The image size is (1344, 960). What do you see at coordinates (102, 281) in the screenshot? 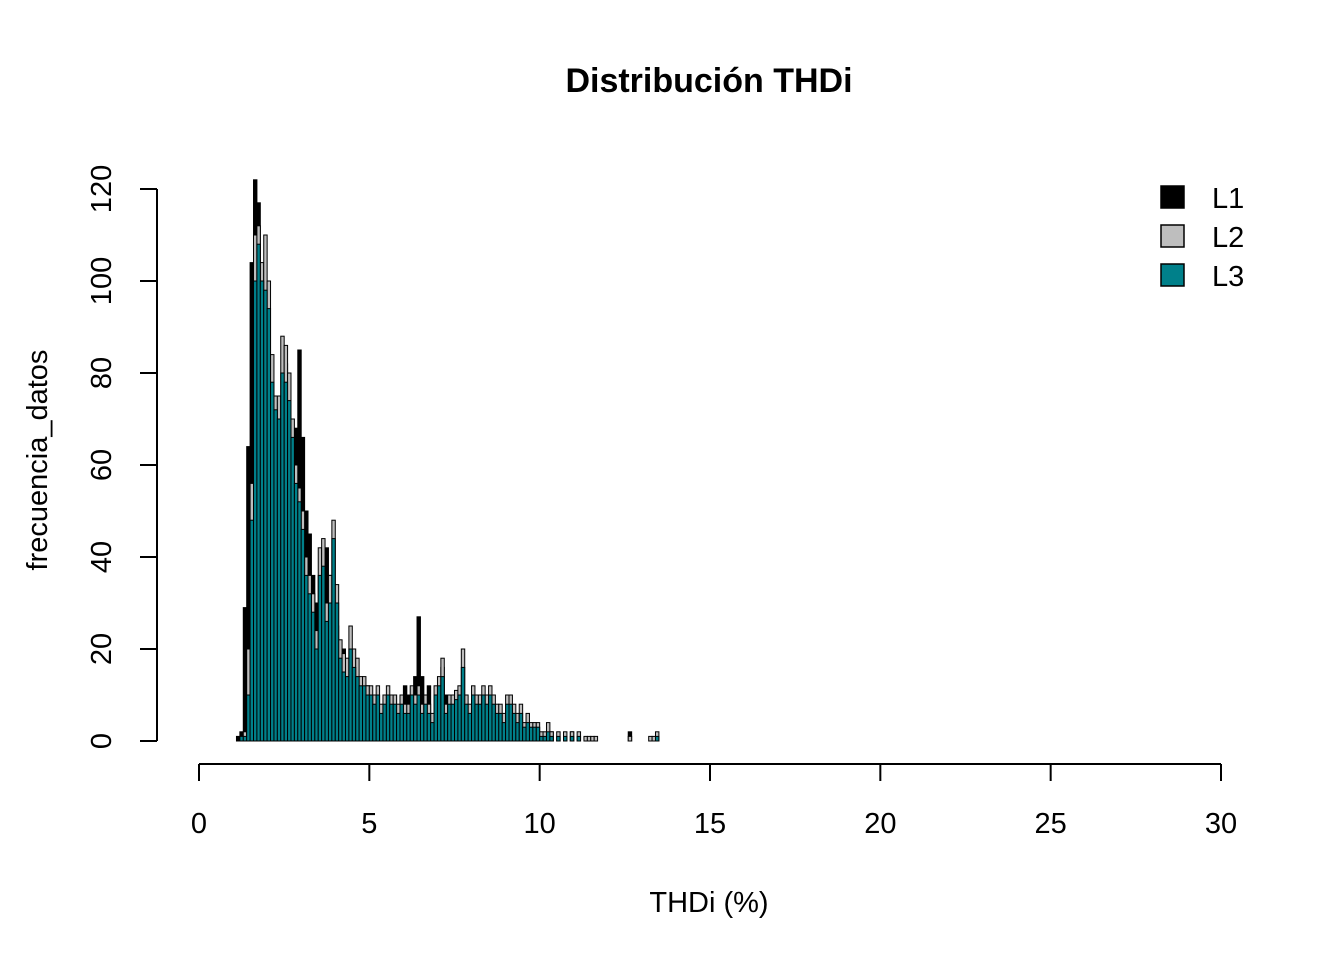
I see `y-tick-label: 100` at bounding box center [102, 281].